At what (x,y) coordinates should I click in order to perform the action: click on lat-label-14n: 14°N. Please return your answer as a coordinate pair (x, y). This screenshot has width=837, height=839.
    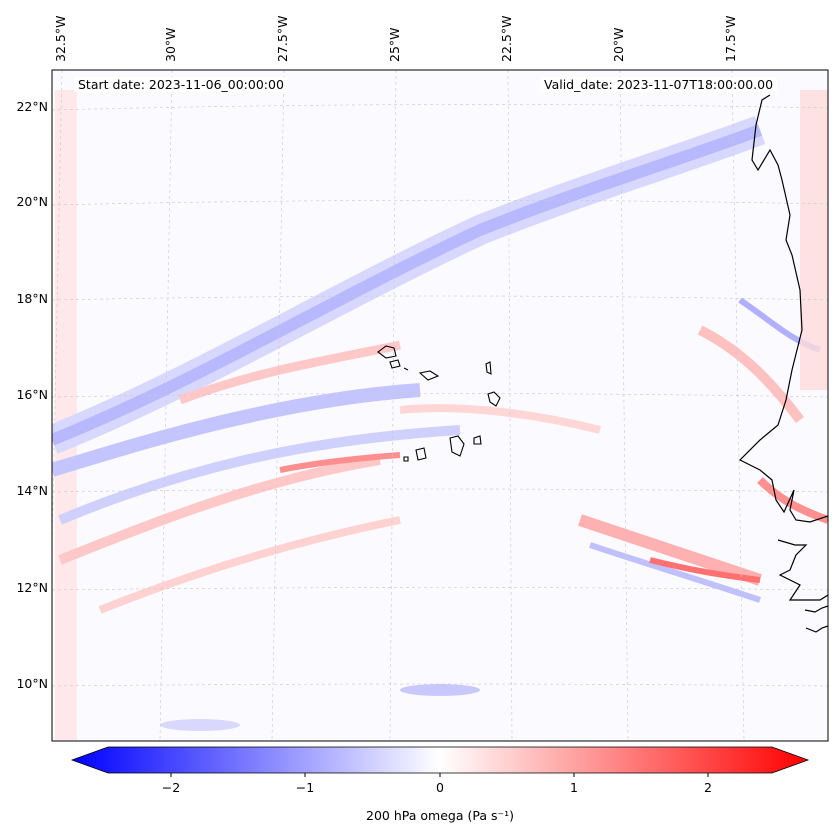
    Looking at the image, I should click on (32, 490).